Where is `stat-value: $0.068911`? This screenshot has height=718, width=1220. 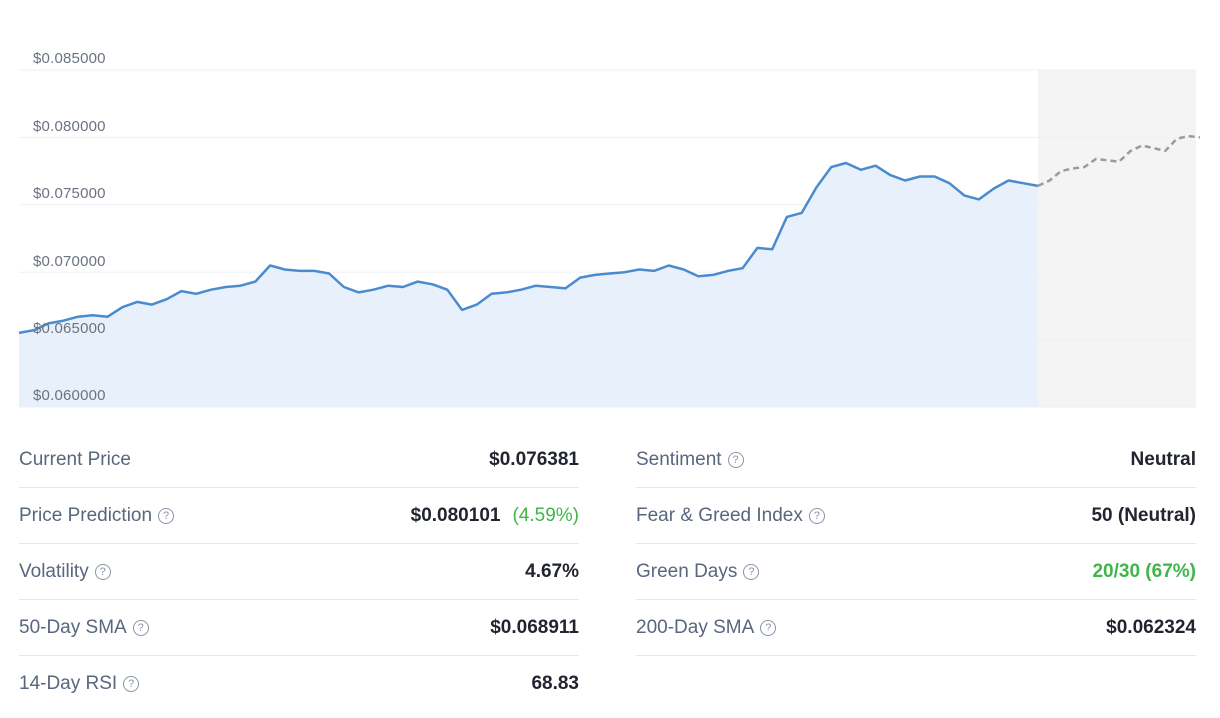
stat-value: $0.068911 is located at coordinates (534, 628).